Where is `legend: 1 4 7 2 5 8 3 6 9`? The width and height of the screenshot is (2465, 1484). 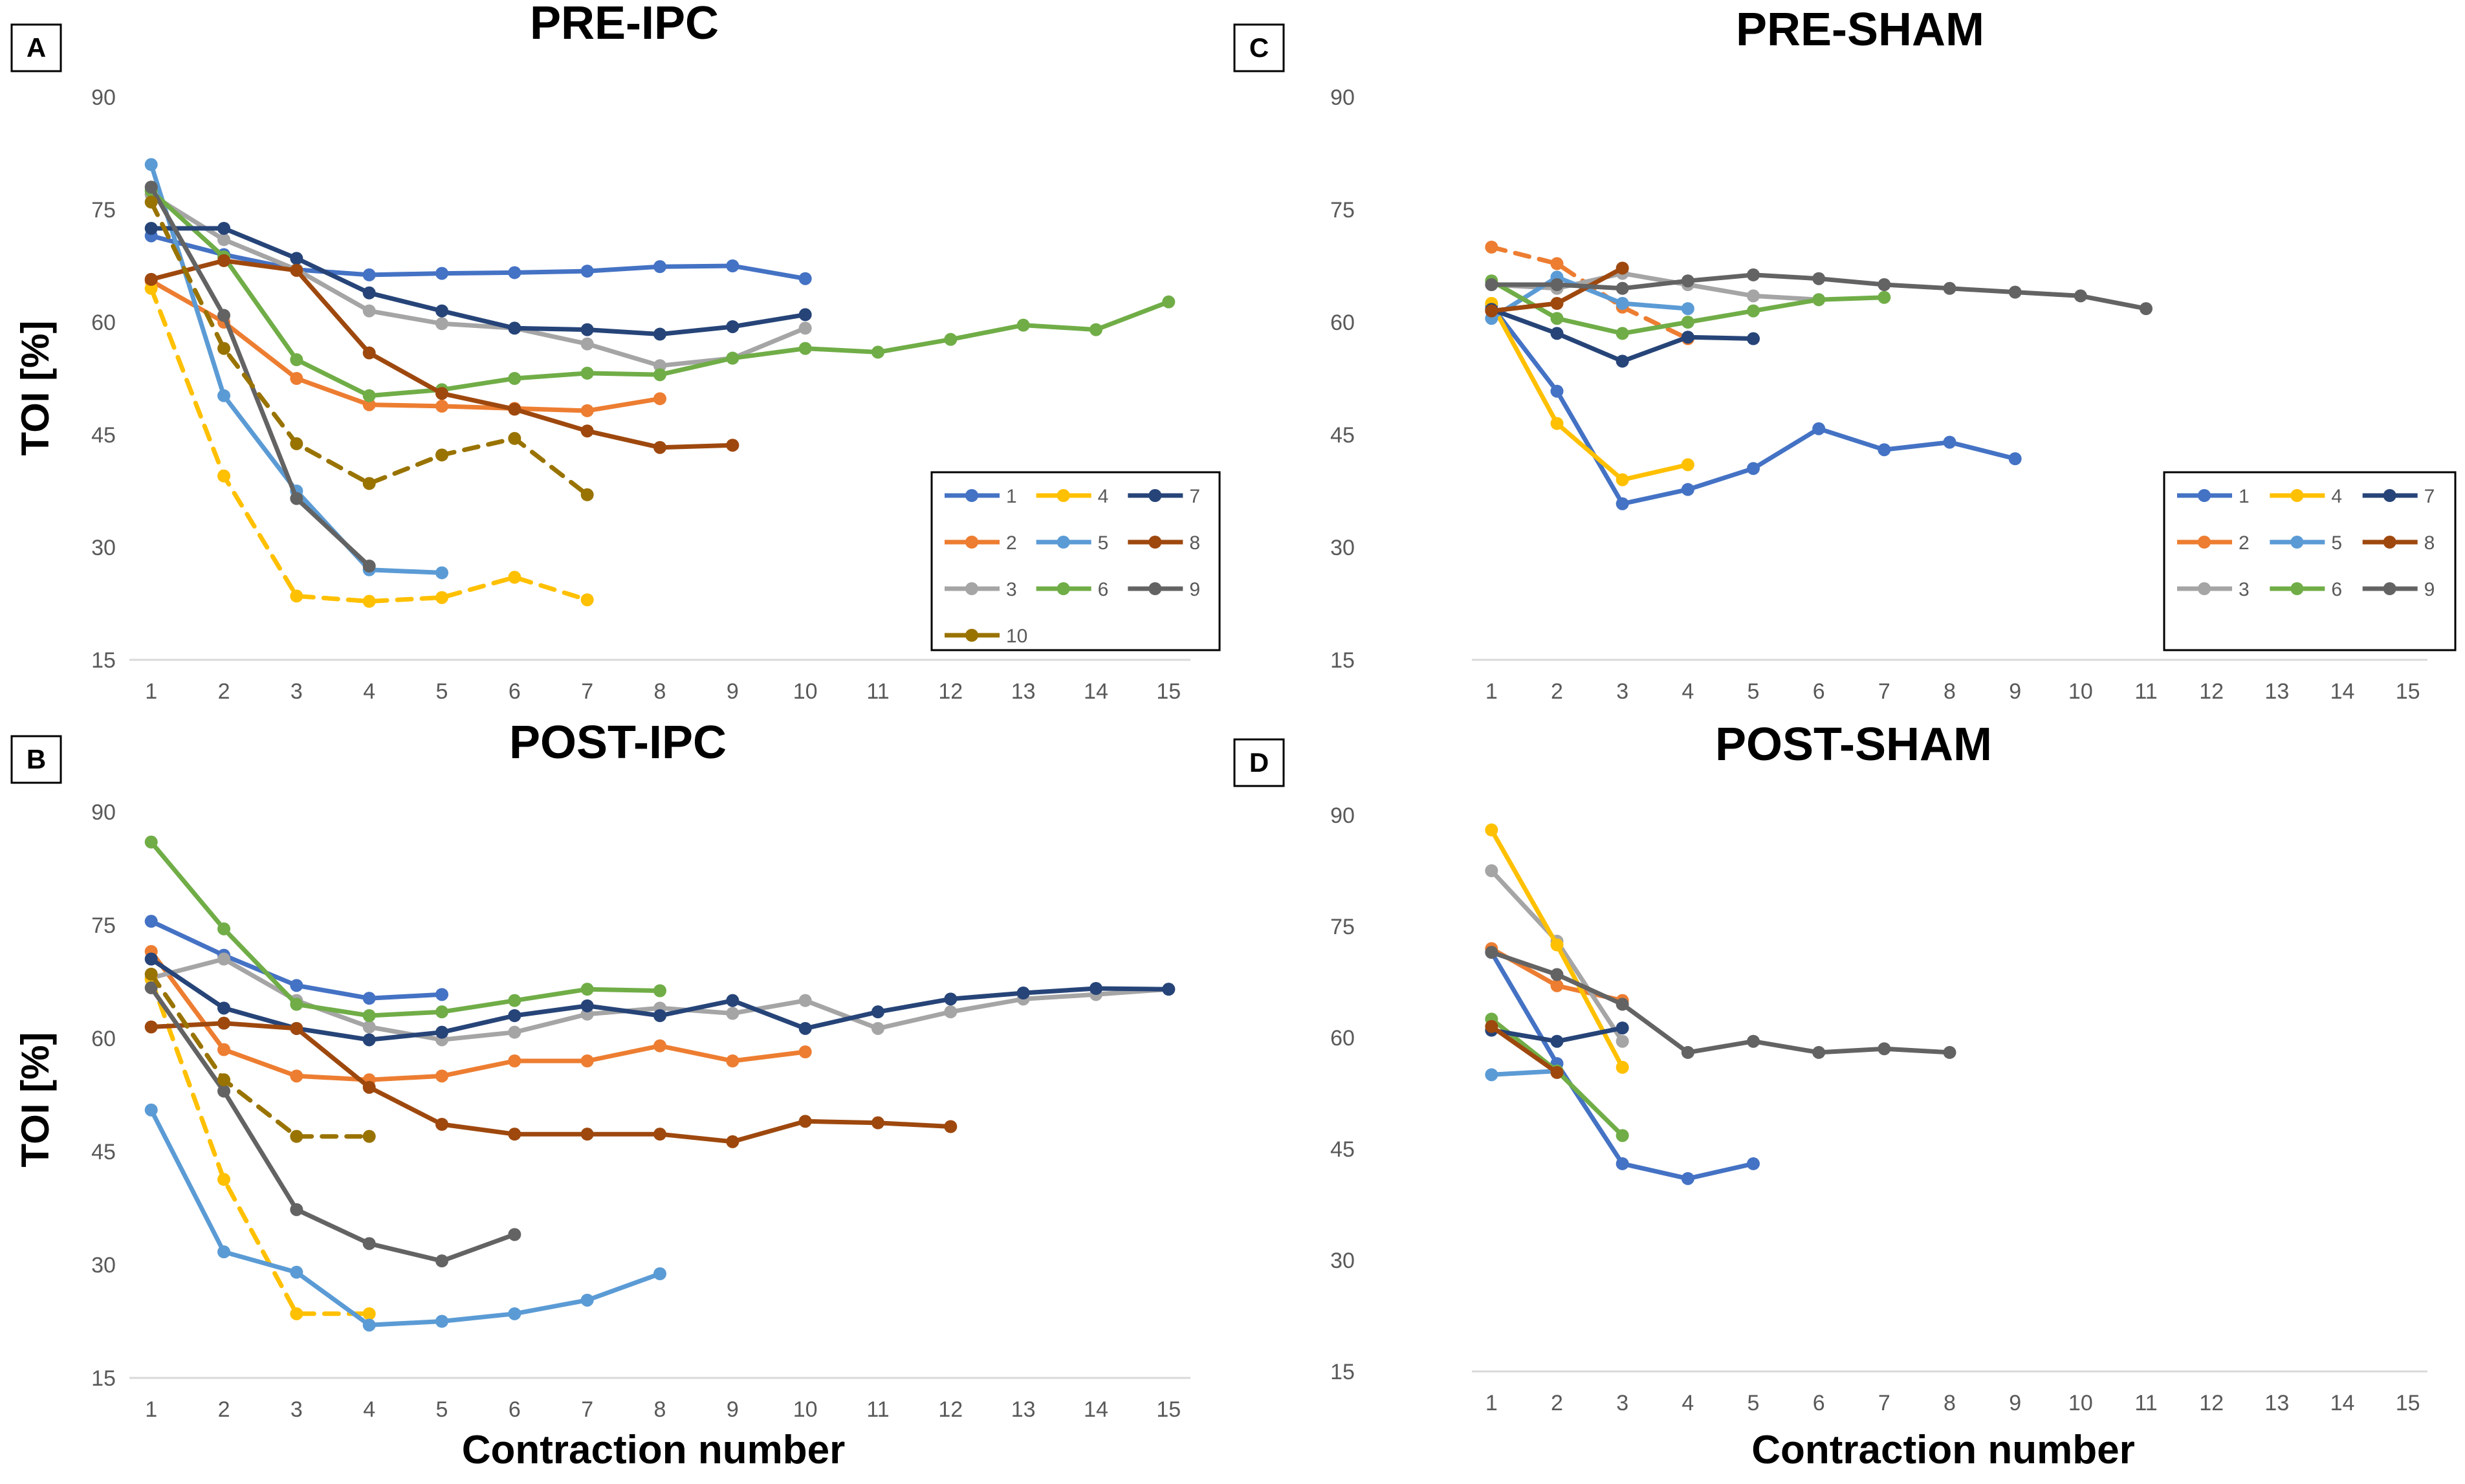 legend: 1 4 7 2 5 8 3 6 9 is located at coordinates (2310, 561).